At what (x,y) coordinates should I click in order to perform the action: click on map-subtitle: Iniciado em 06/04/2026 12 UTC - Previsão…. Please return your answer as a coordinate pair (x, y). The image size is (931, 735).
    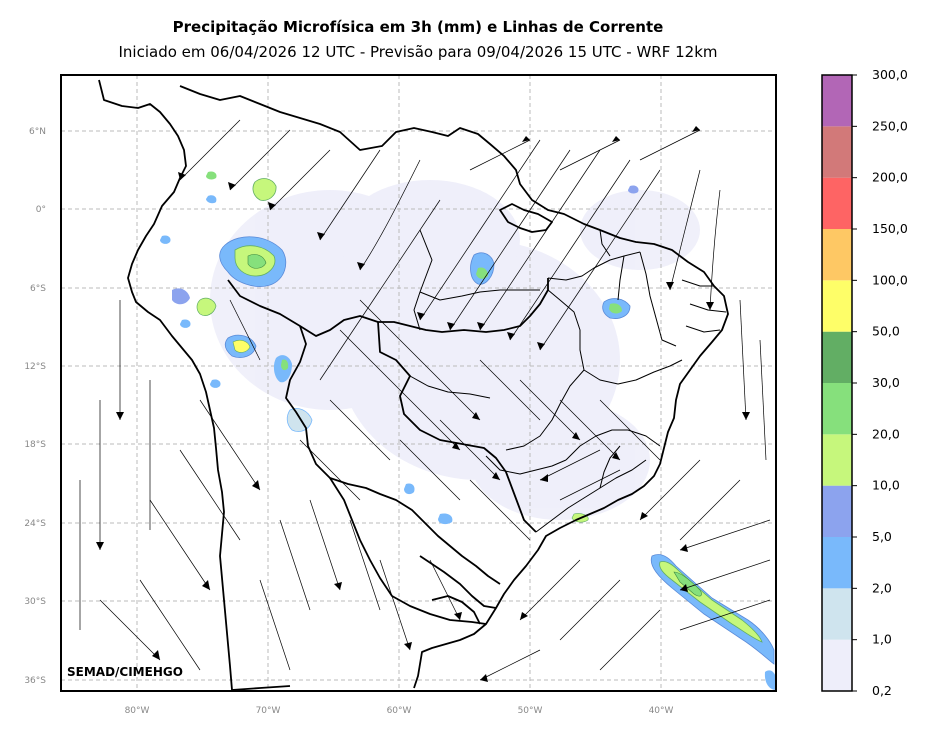
    Looking at the image, I should click on (418, 52).